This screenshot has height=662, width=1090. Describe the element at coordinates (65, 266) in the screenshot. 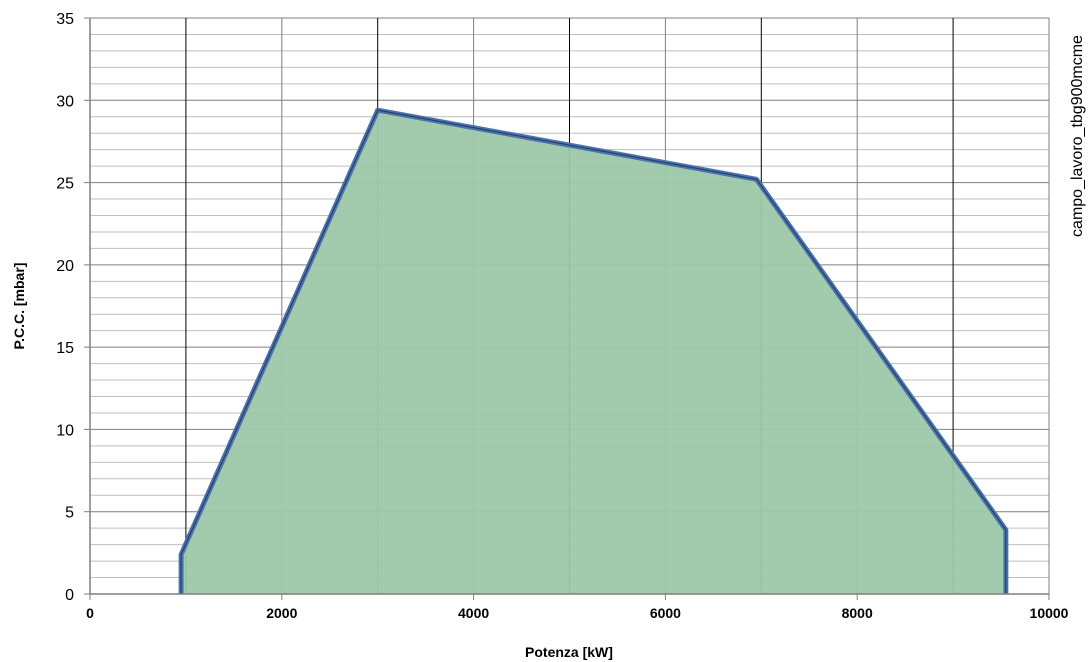

I see `y-tick-label: 20` at that location.